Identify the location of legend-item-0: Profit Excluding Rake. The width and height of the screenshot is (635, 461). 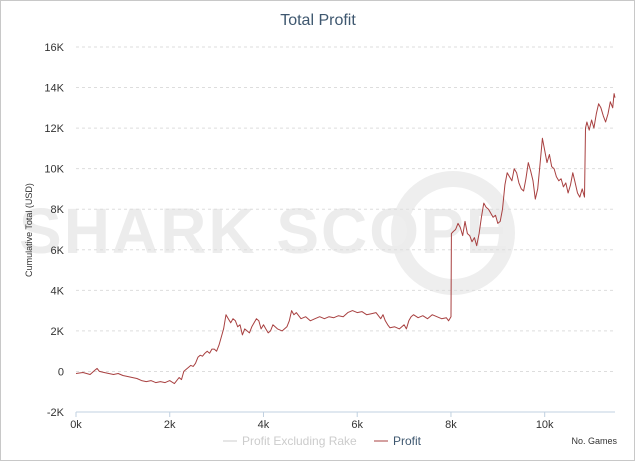
(299, 441).